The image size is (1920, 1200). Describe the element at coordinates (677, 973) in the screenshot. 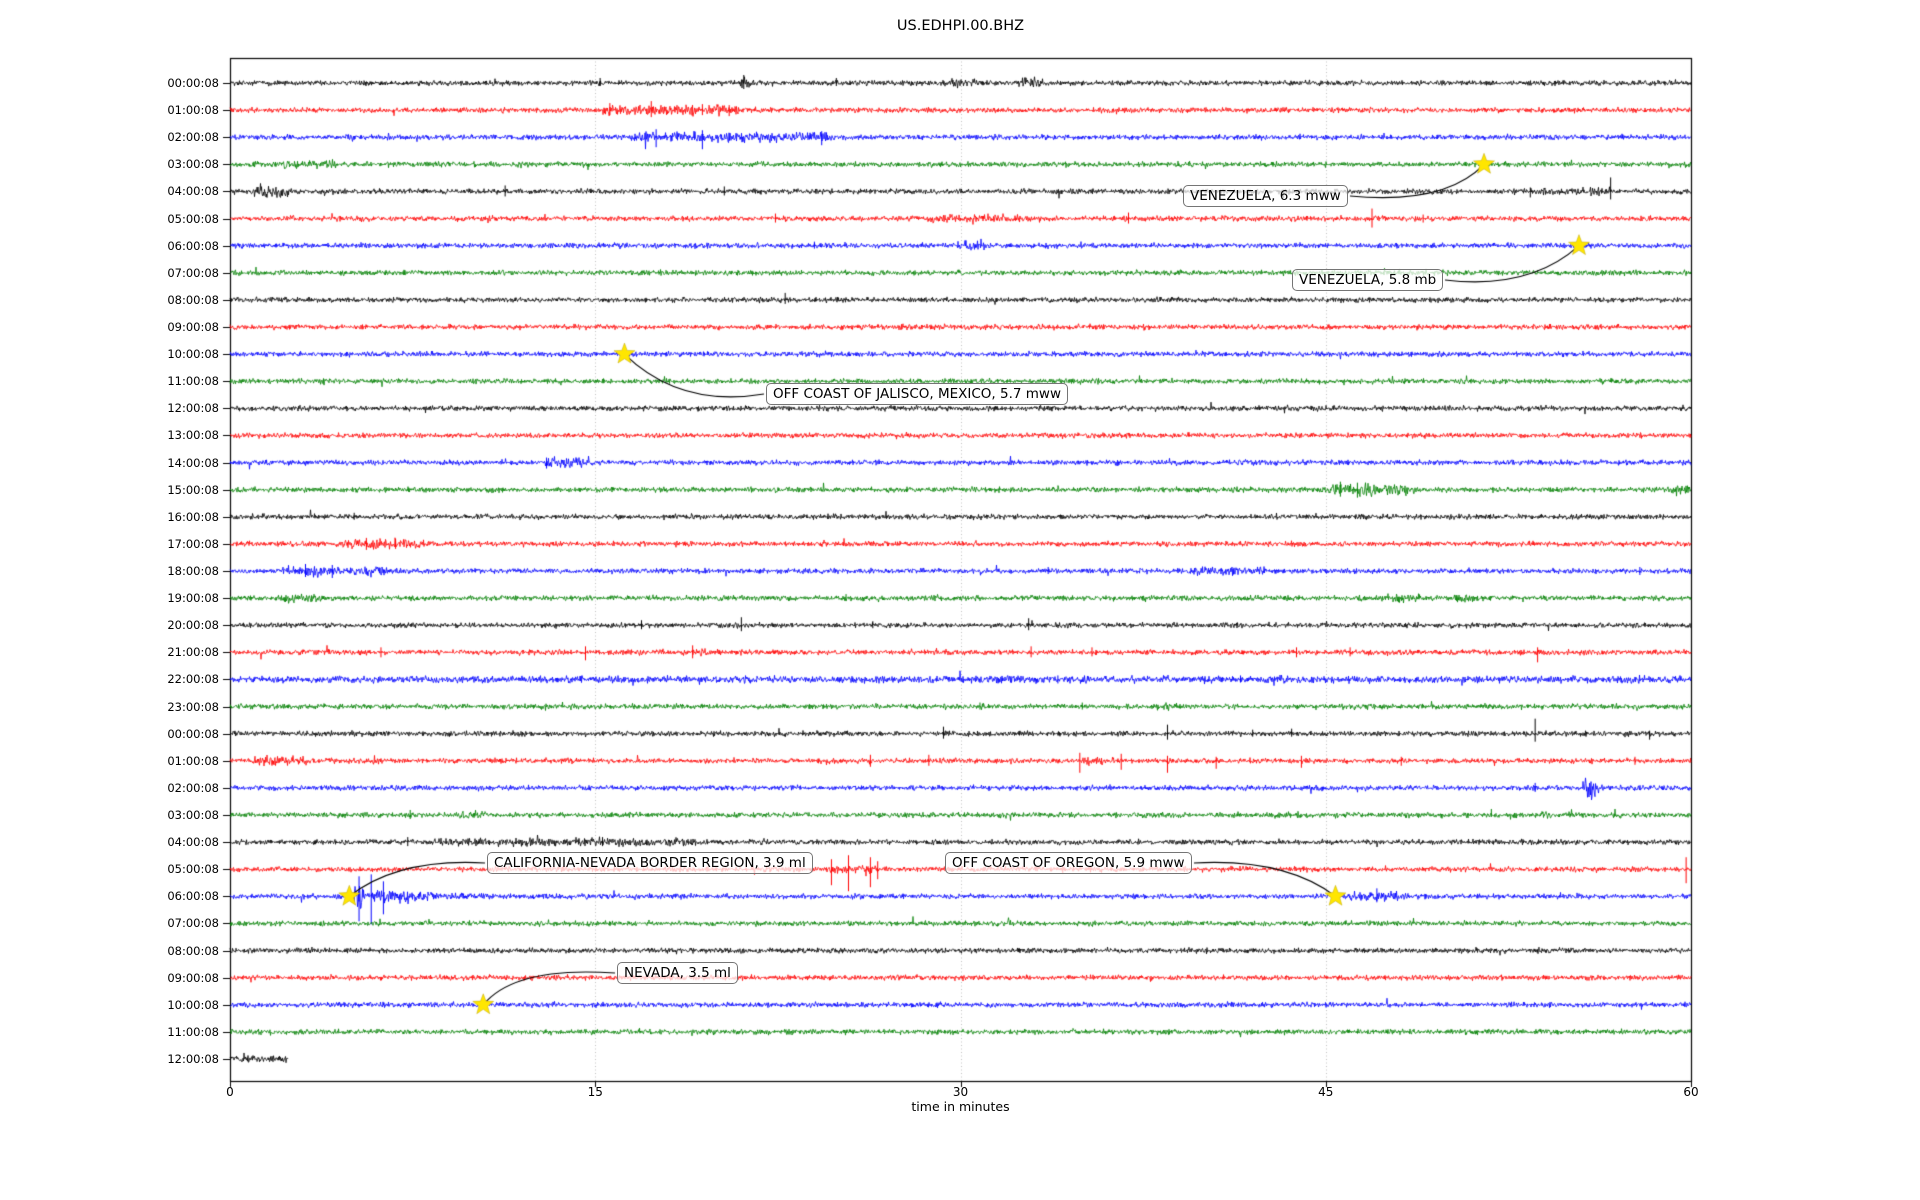

I see `event-annotation: NEVADA, 3.5 ml` at that location.